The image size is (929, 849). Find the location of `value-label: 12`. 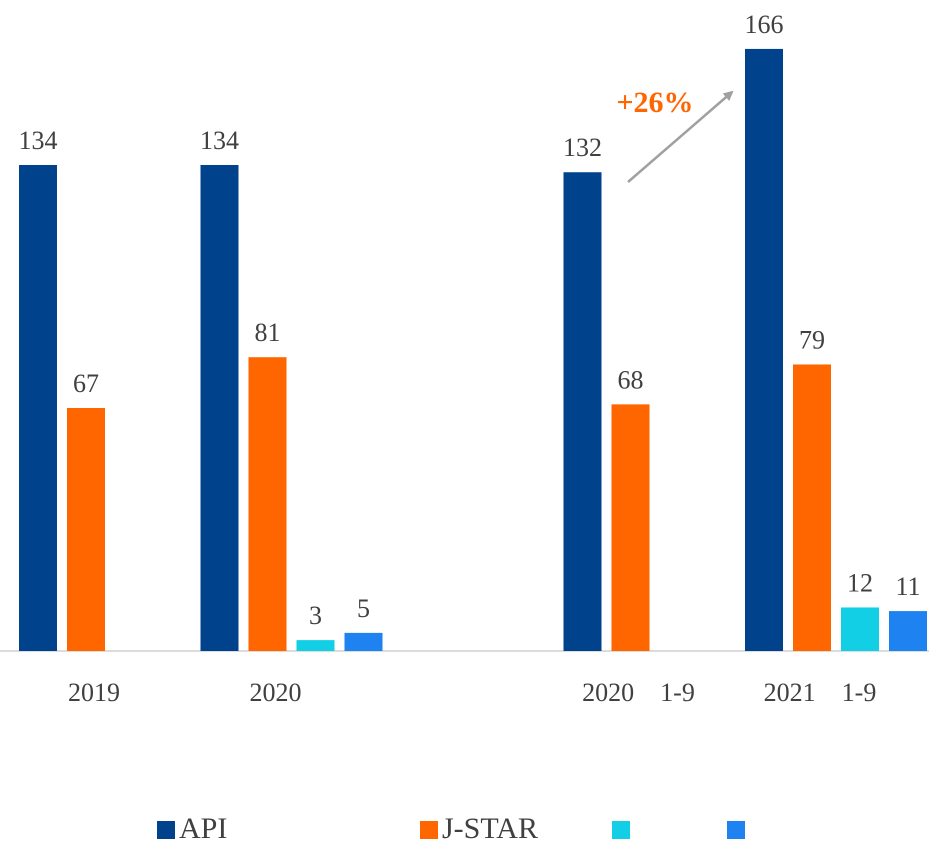

value-label: 12 is located at coordinates (860, 582).